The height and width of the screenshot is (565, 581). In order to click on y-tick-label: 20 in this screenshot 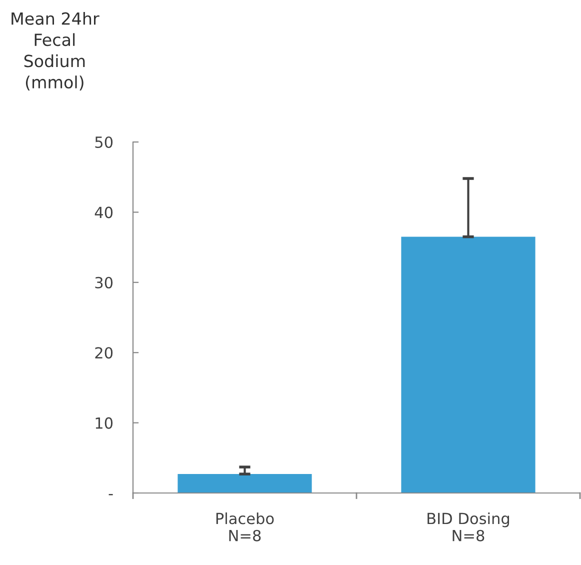, I will do `click(104, 353)`.